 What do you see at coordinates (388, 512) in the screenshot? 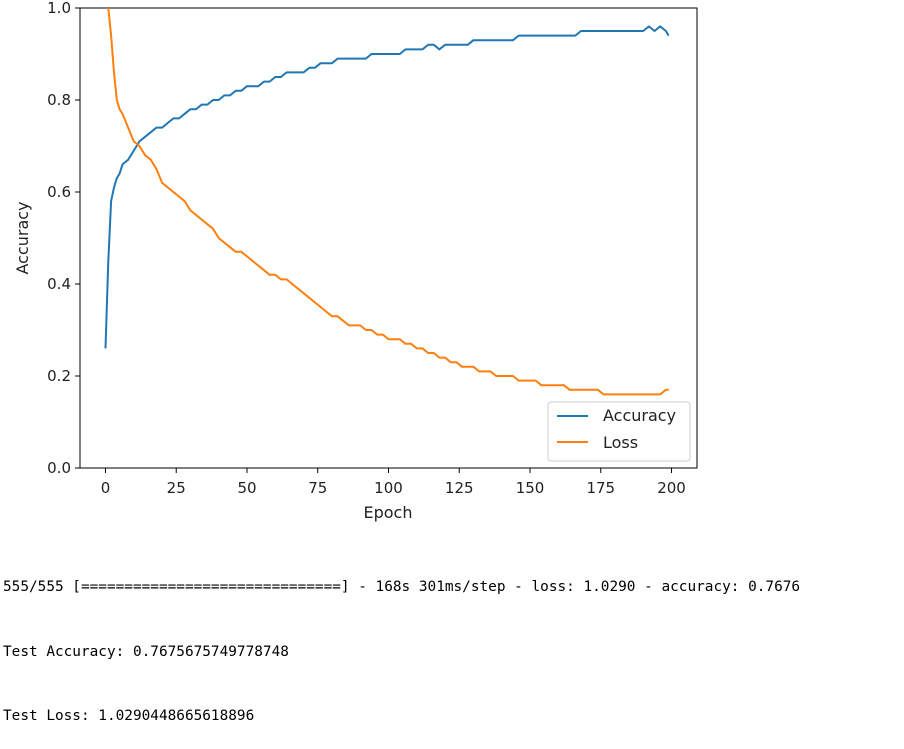
I see `x-axis-label: Epoch` at bounding box center [388, 512].